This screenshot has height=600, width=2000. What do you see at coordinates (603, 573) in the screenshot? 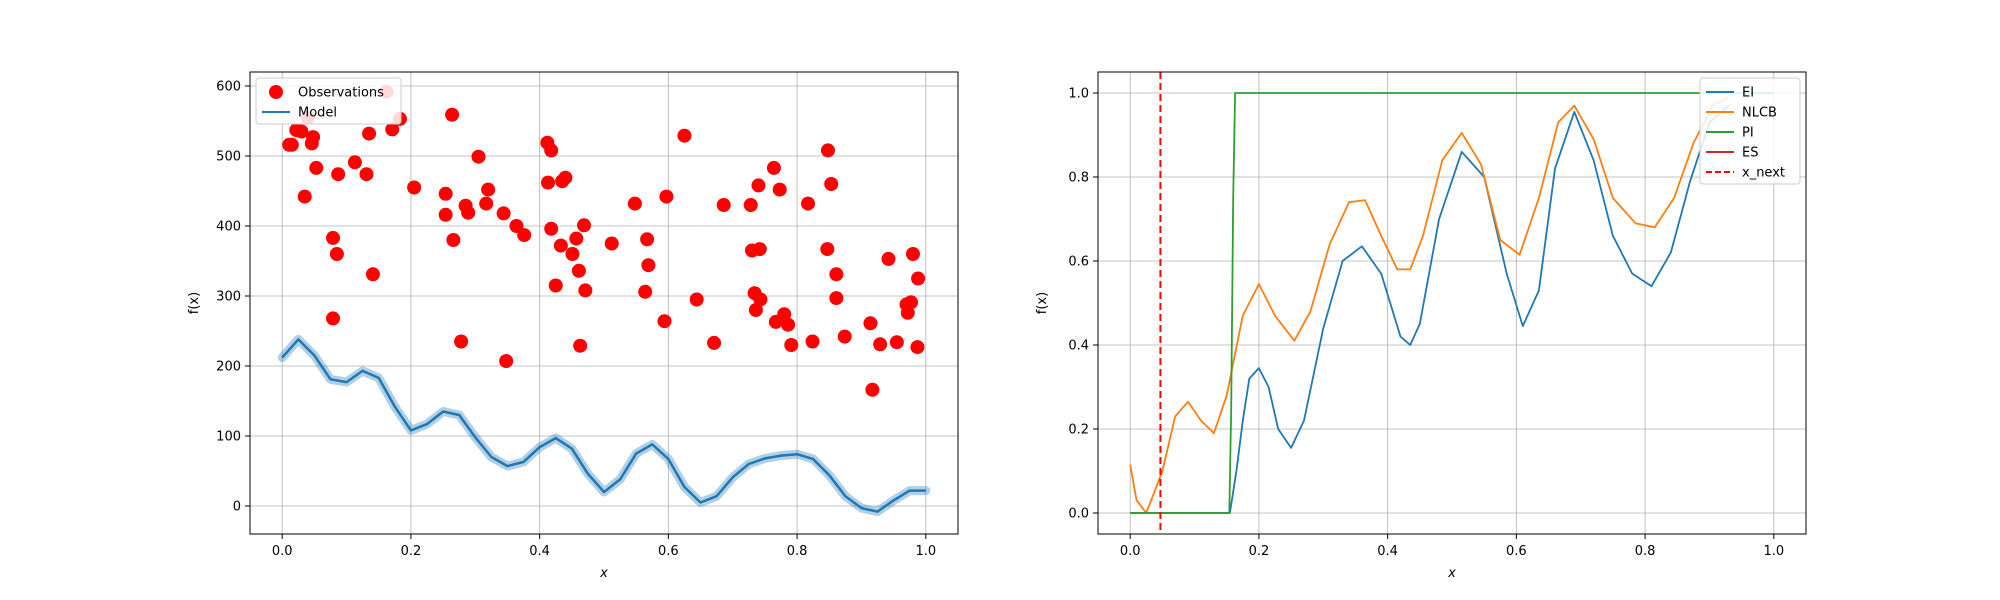
I see `left-x-axis-label: x` at bounding box center [603, 573].